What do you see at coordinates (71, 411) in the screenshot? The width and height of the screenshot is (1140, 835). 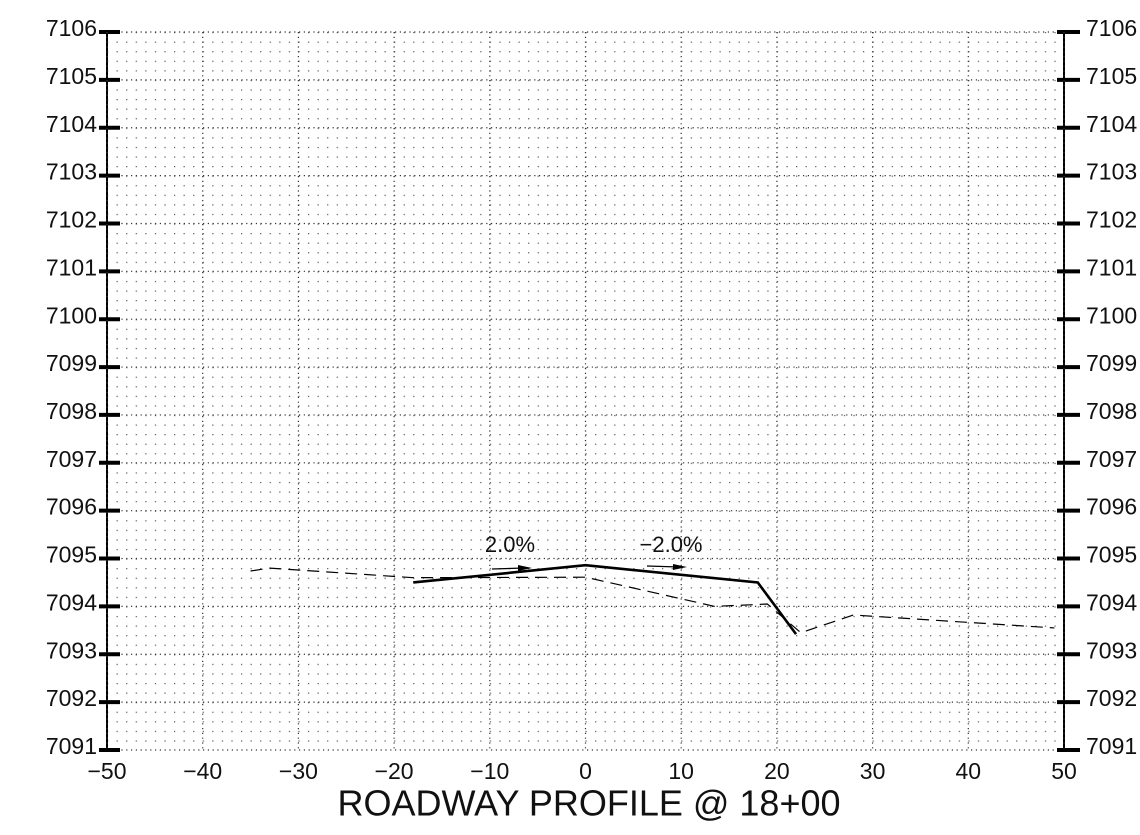 I see `y-tick-label: 7098` at bounding box center [71, 411].